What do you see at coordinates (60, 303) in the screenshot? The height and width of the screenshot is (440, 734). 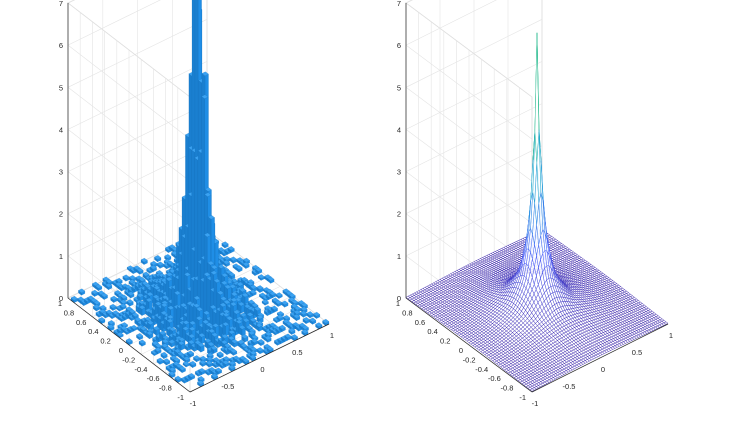 I see `y-tick-label: 1` at bounding box center [60, 303].